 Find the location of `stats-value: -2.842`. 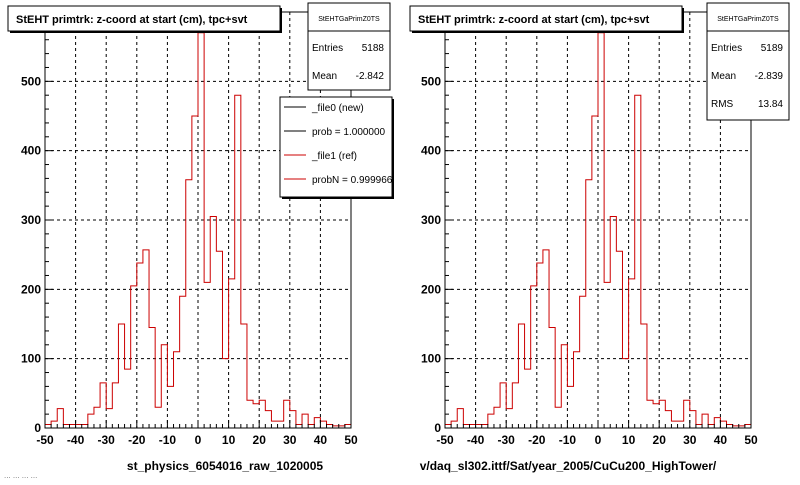

stats-value: -2.842 is located at coordinates (370, 76).